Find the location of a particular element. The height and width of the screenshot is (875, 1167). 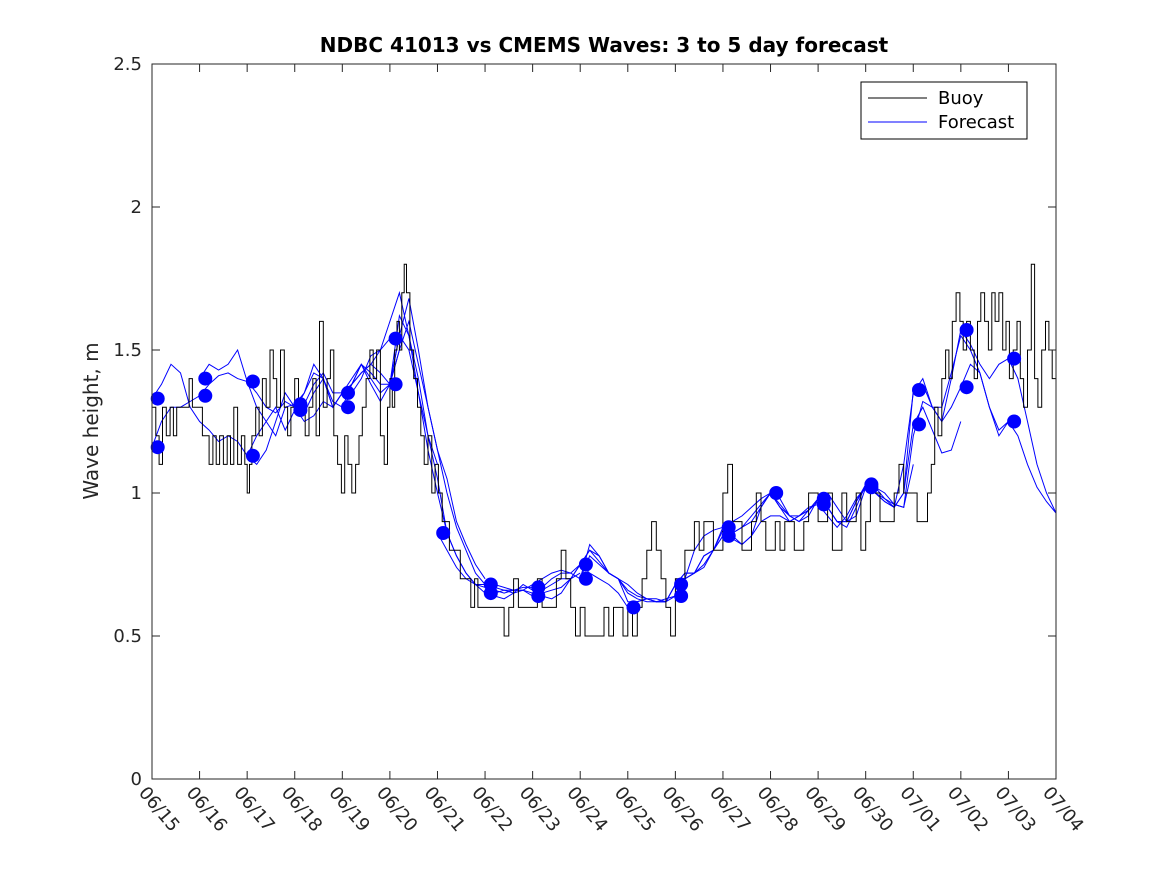

legend-box is located at coordinates (944, 110).